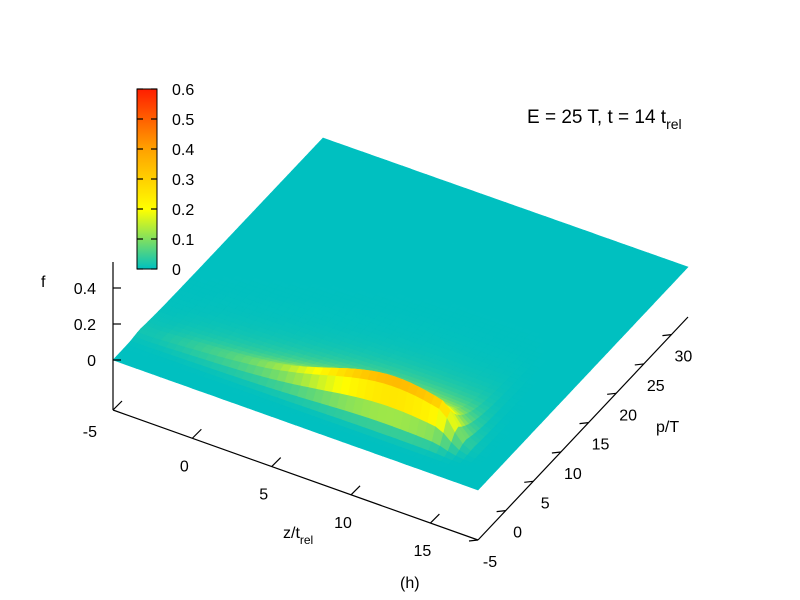 The height and width of the screenshot is (600, 800). What do you see at coordinates (656, 386) in the screenshot?
I see `y-tick-label: 25` at bounding box center [656, 386].